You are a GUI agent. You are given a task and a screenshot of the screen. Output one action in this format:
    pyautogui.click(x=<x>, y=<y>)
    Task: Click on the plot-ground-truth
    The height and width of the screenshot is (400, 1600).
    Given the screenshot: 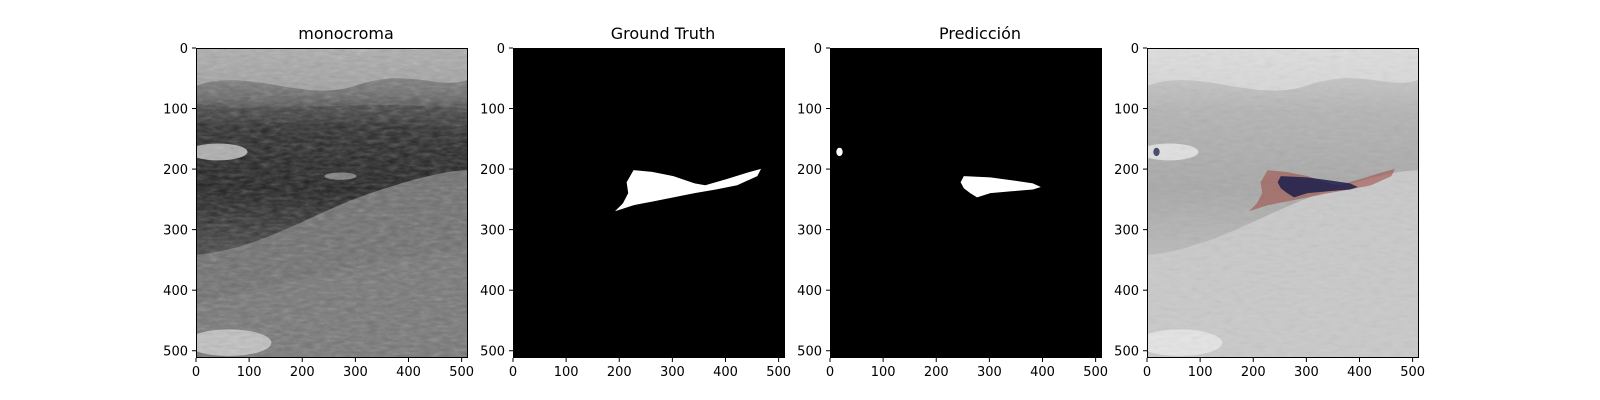 What is the action you would take?
    pyautogui.click(x=649, y=203)
    